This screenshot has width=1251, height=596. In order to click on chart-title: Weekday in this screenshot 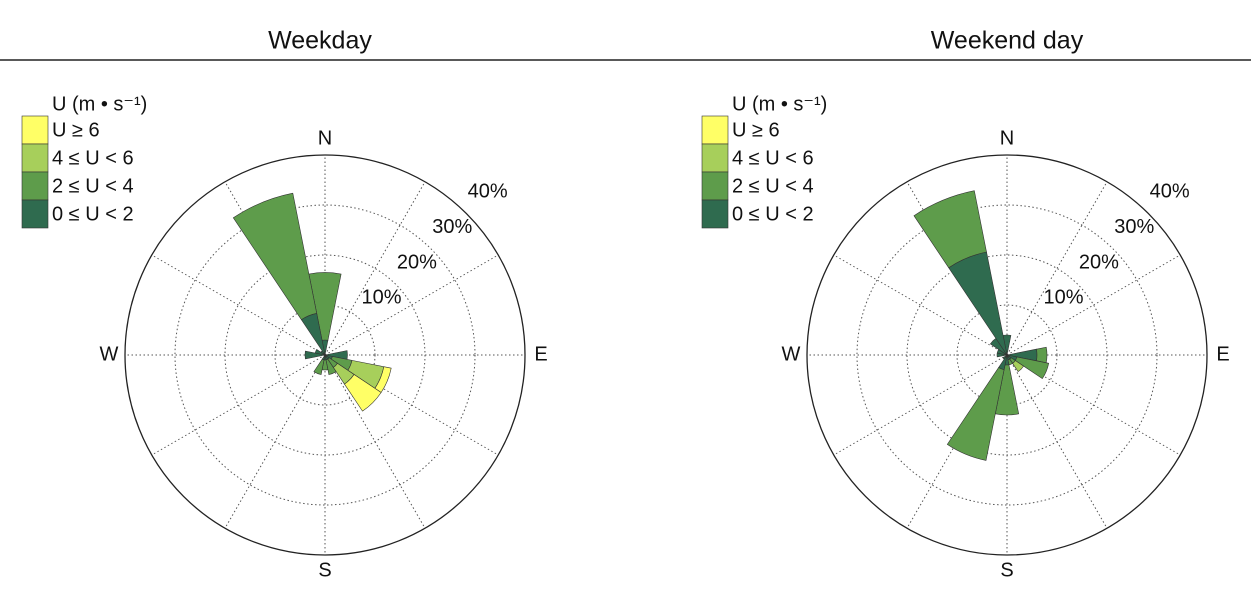, I will do `click(320, 41)`.